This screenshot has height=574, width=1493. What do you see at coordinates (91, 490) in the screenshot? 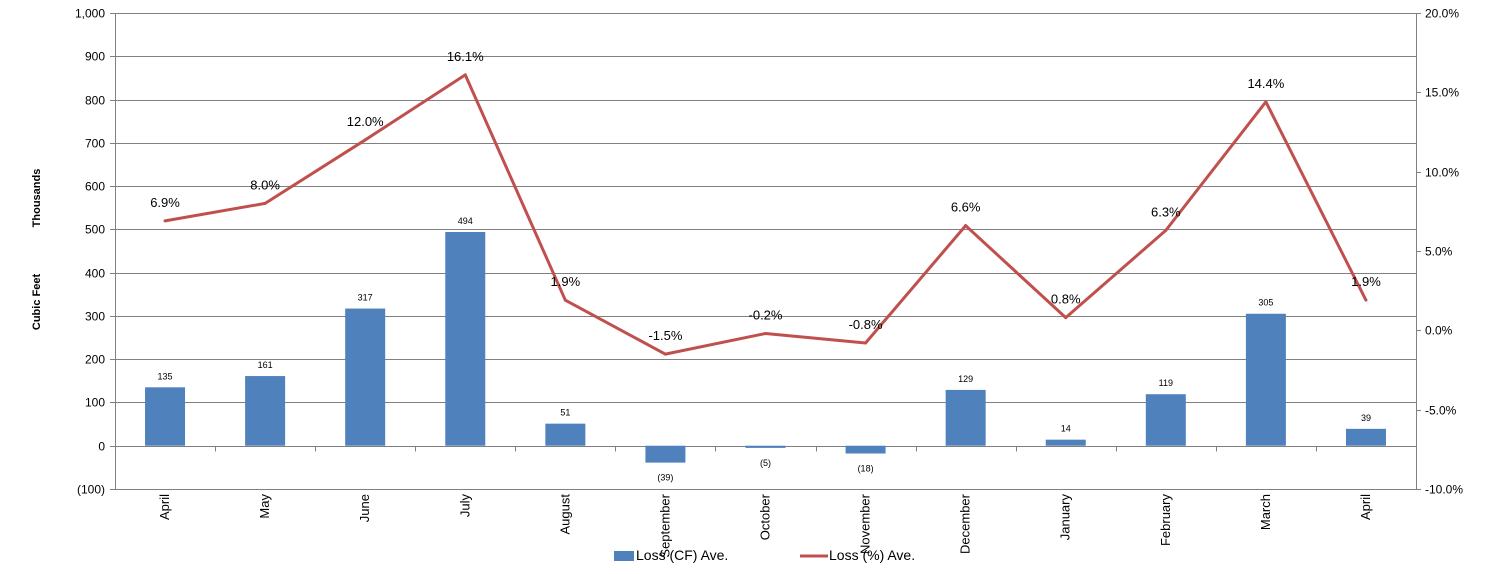
I see `left-tick-label: (100)` at bounding box center [91, 490].